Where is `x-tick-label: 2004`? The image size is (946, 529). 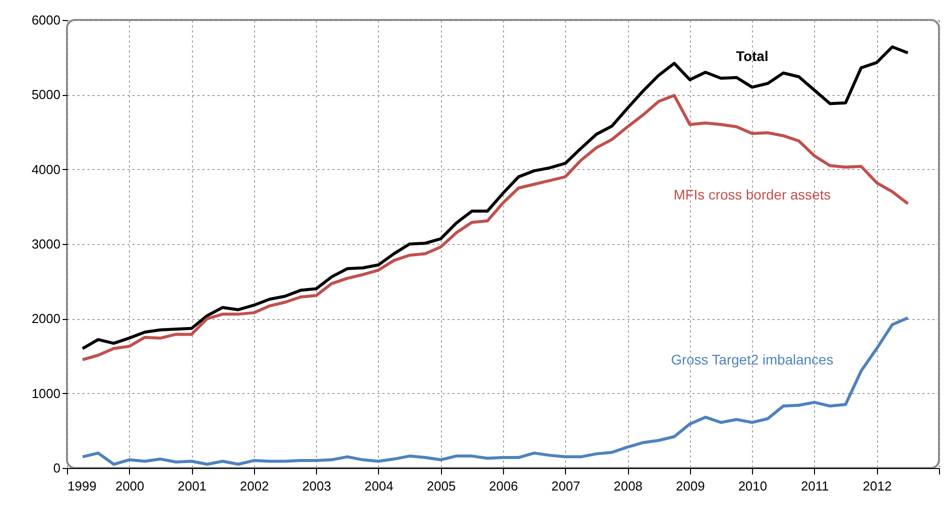
x-tick-label: 2004 is located at coordinates (379, 486).